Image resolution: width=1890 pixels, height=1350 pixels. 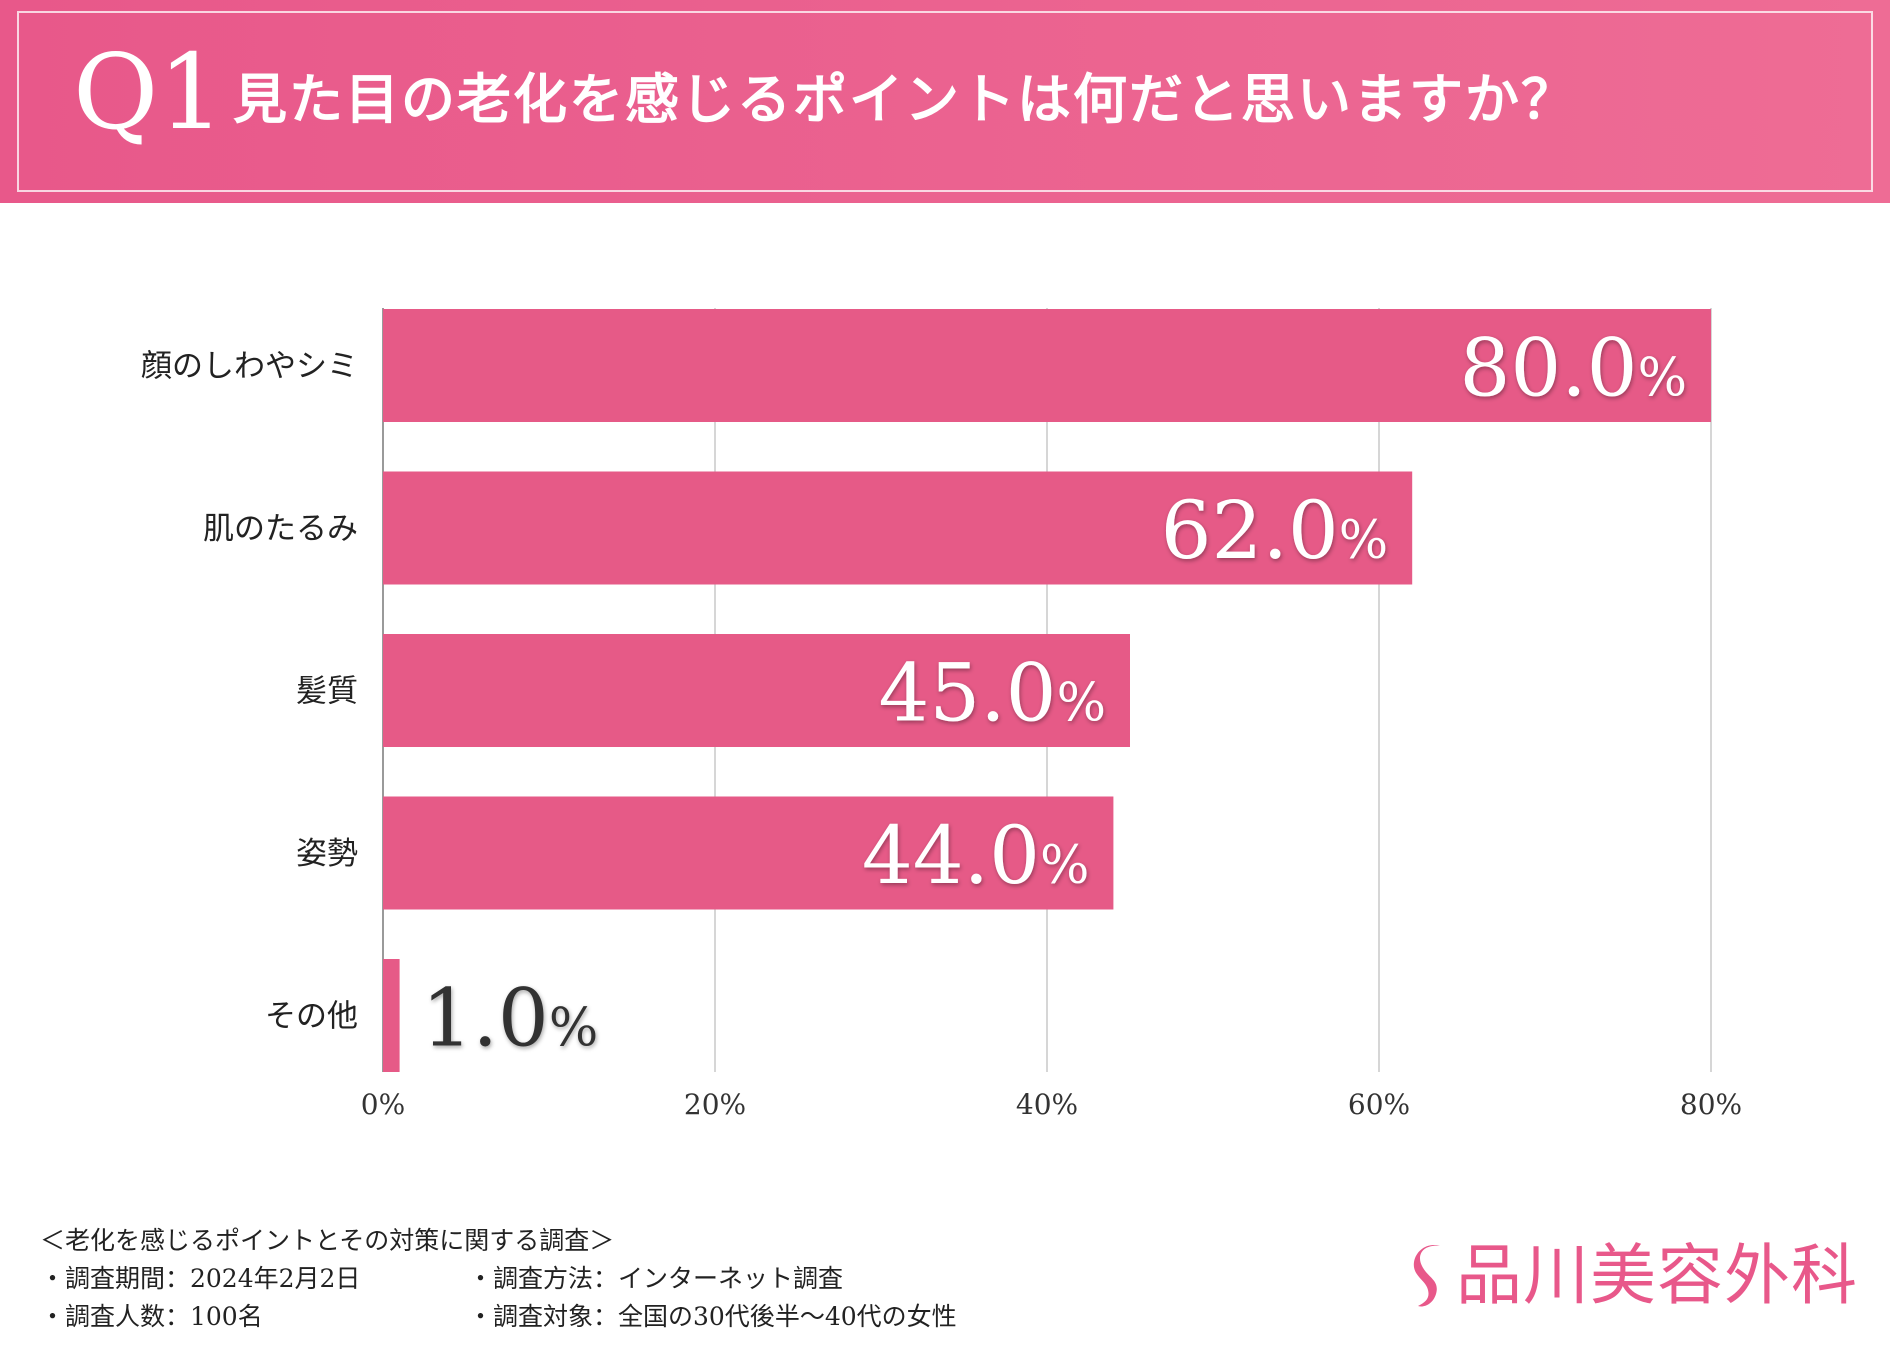 I want to click on category-label: 姿勢, so click(x=327, y=854).